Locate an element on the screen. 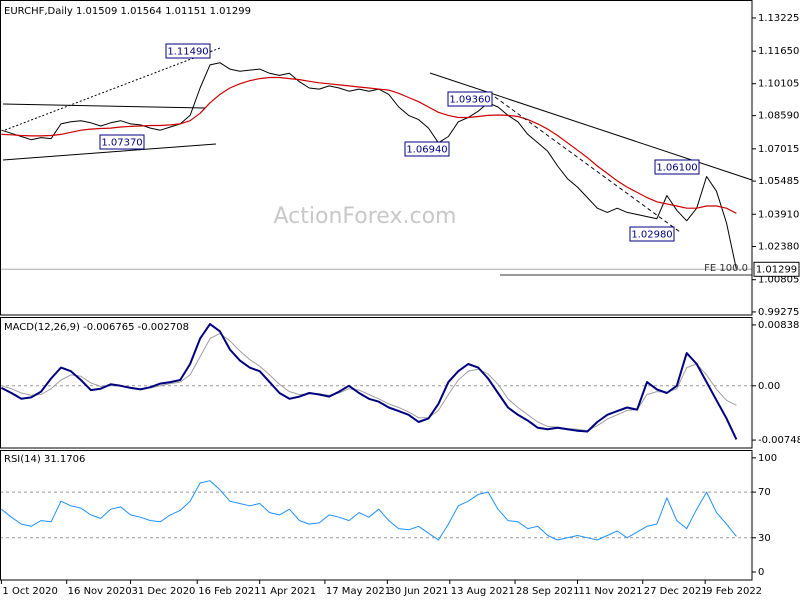 This screenshot has height=600, width=800. y-tick-label: 0 is located at coordinates (761, 572).